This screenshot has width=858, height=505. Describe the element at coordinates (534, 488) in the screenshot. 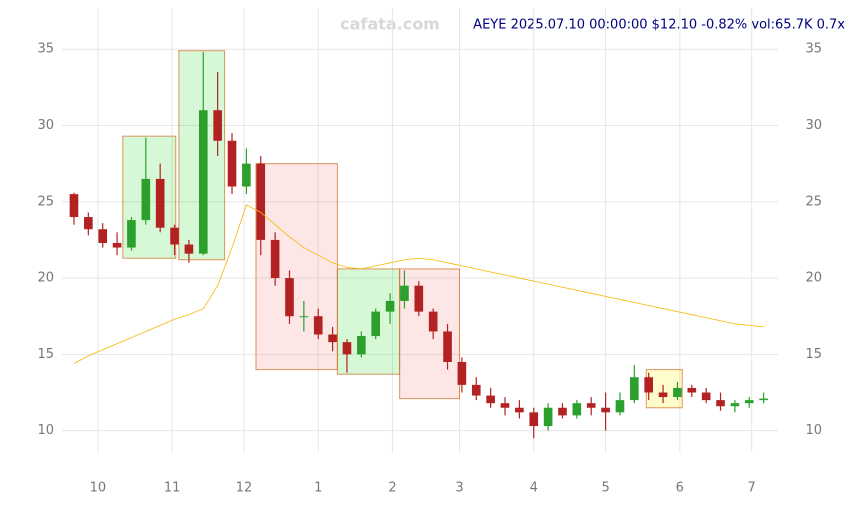

I see `x-tick-label: 4` at that location.